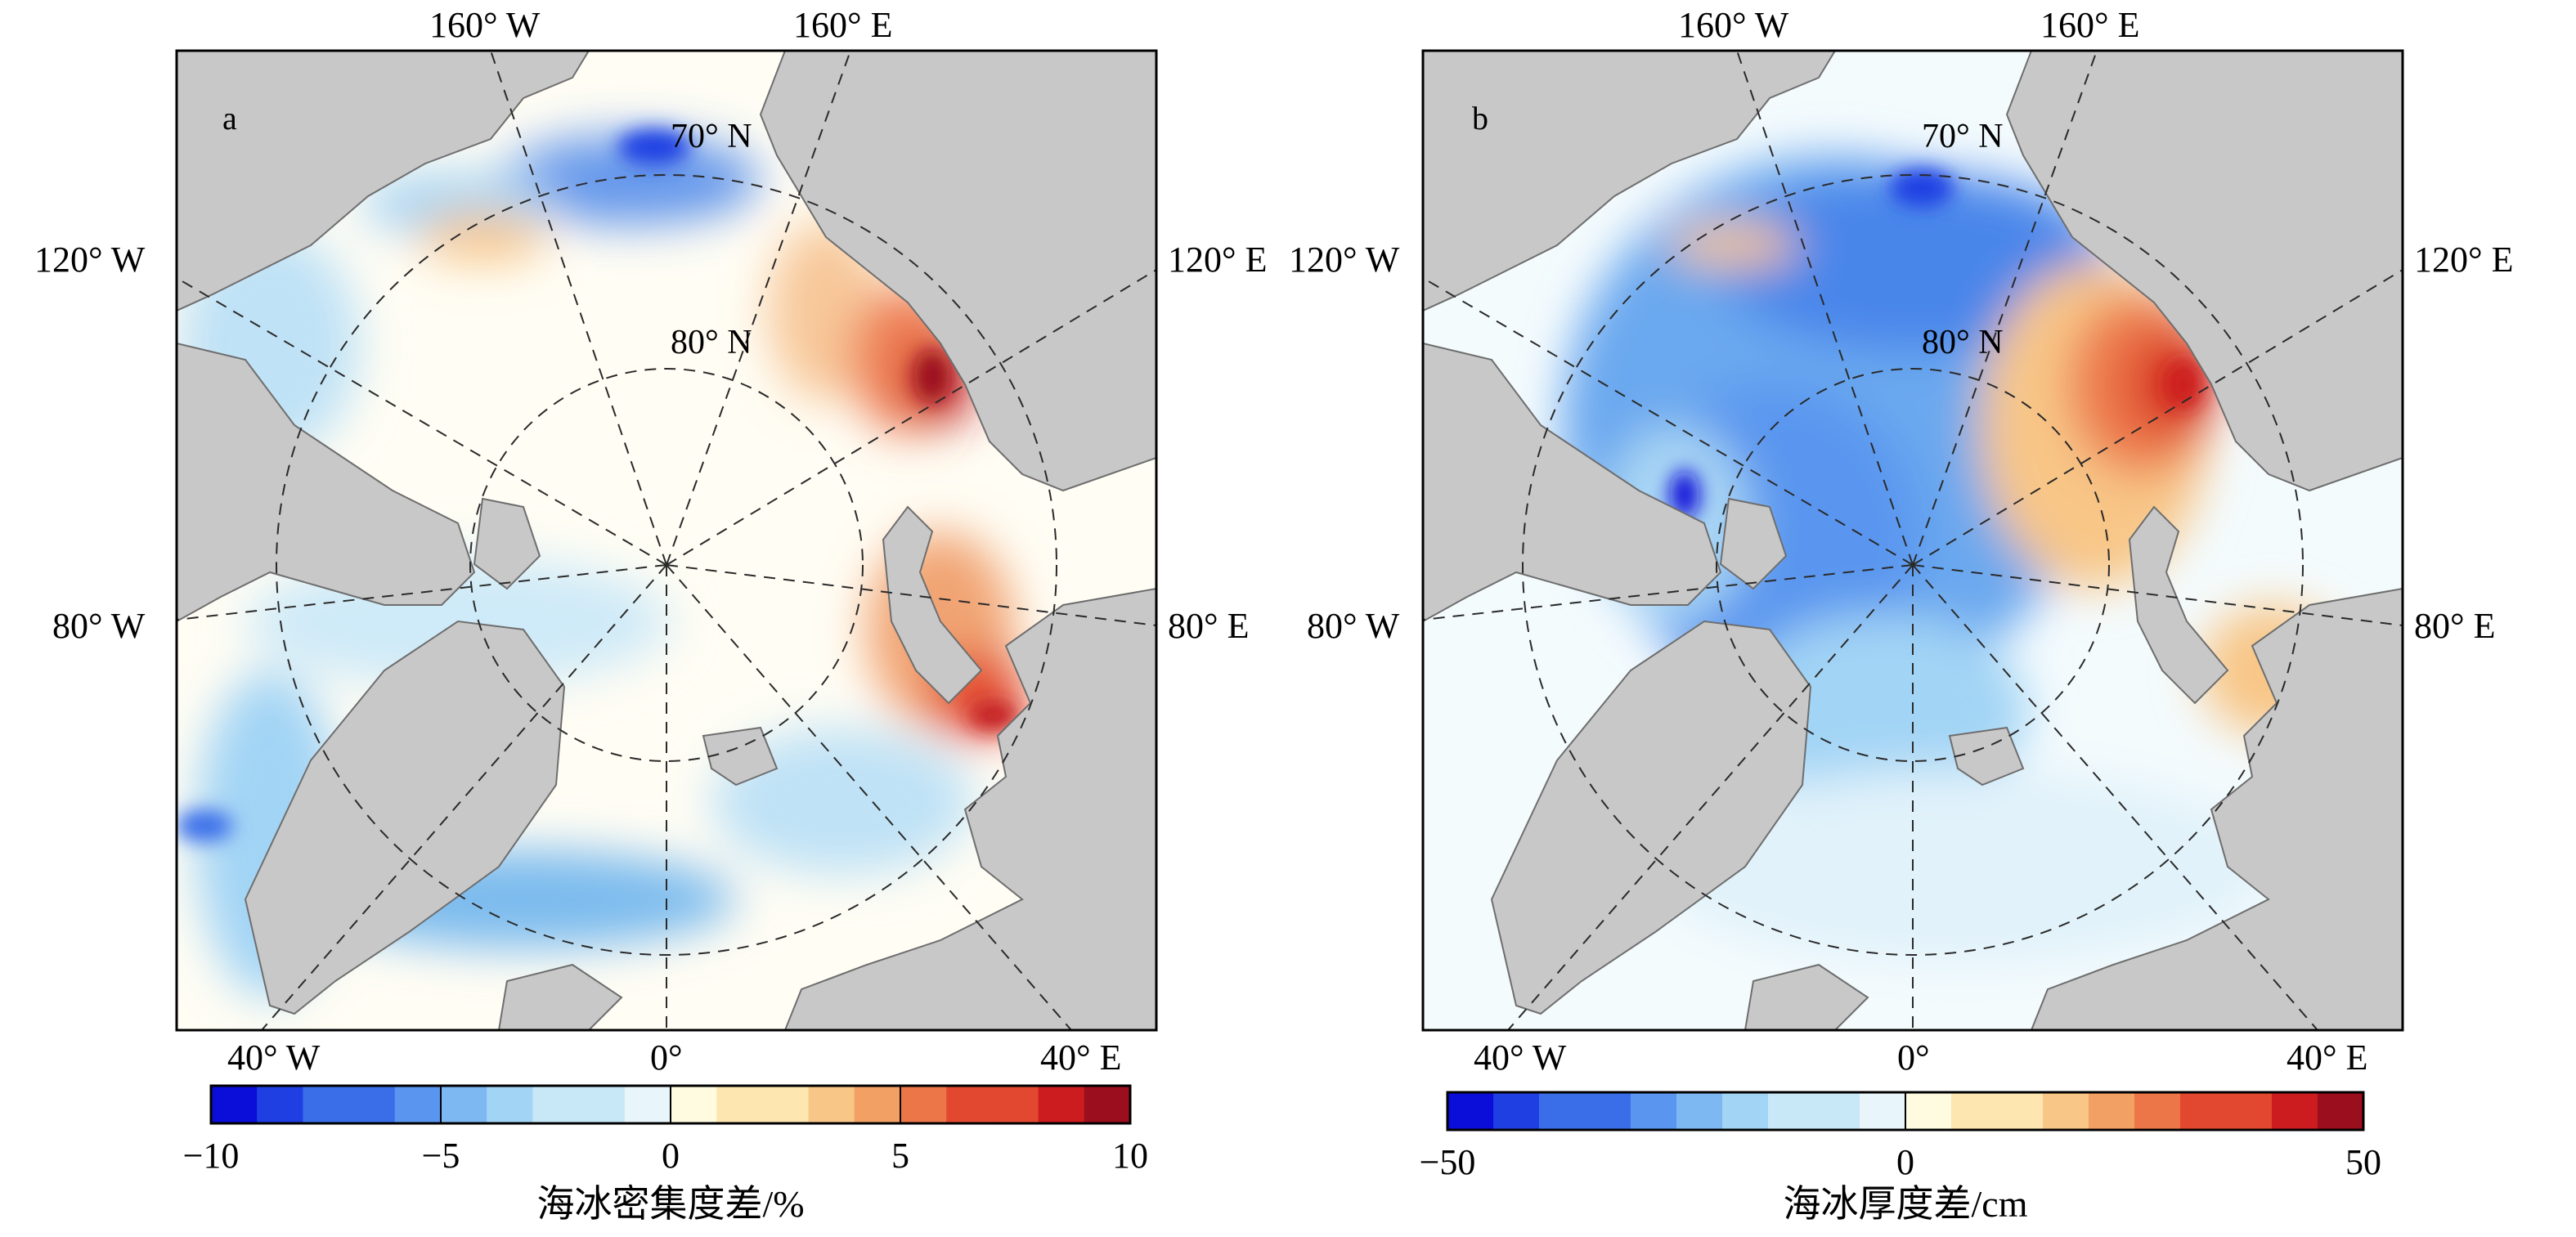 This screenshot has width=2576, height=1237. I want to click on cbar-a-tick-3: 0, so click(671, 1156).